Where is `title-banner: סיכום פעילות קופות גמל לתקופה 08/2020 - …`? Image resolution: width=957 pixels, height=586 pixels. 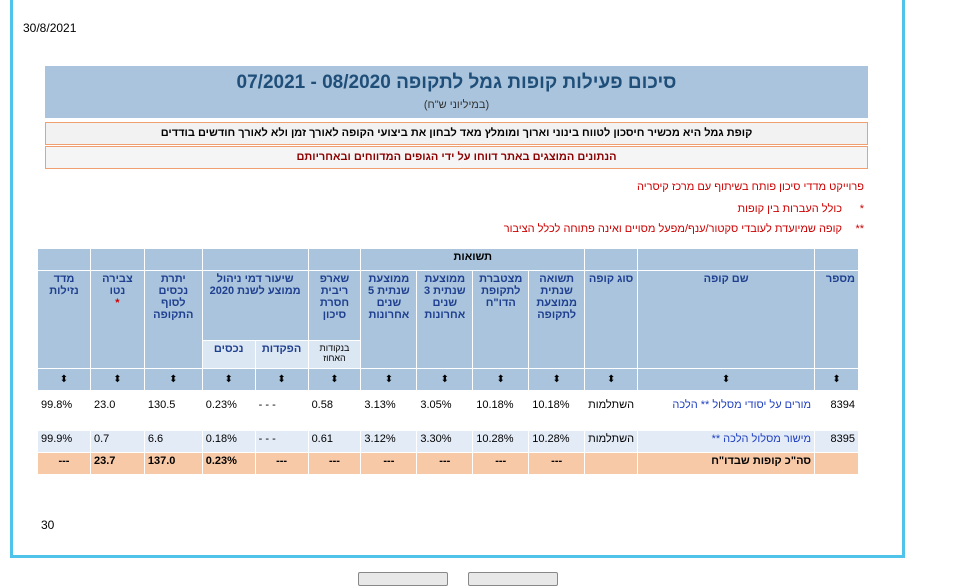
title-banner: סיכום פעילות קופות גמל לתקופה 08/2020 - … is located at coordinates (456, 92).